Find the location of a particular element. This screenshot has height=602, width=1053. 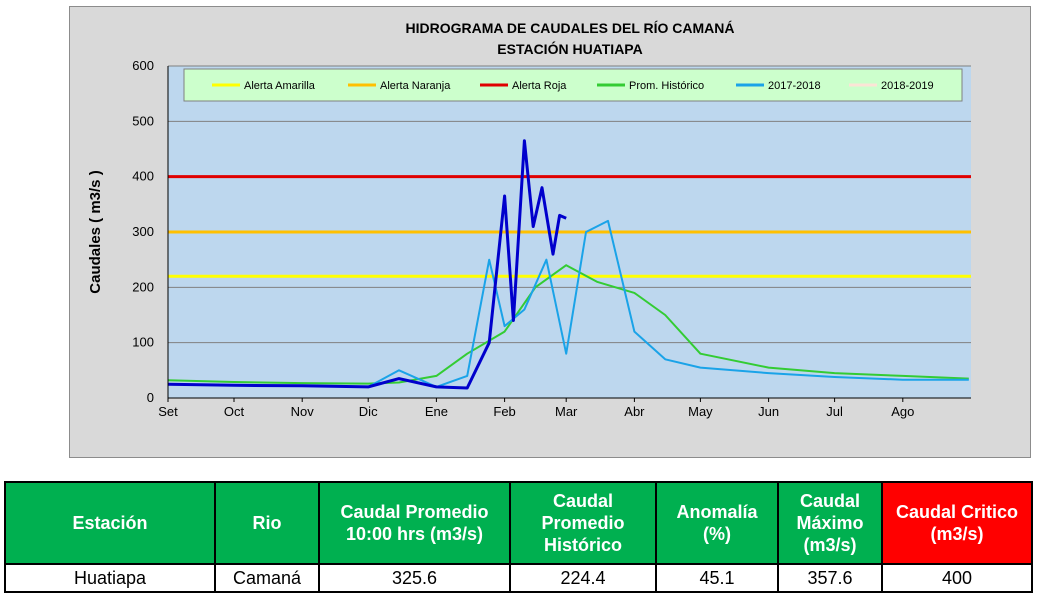

chart-subtitle: ESTACIÓN HUATIAPA is located at coordinates (569, 48).